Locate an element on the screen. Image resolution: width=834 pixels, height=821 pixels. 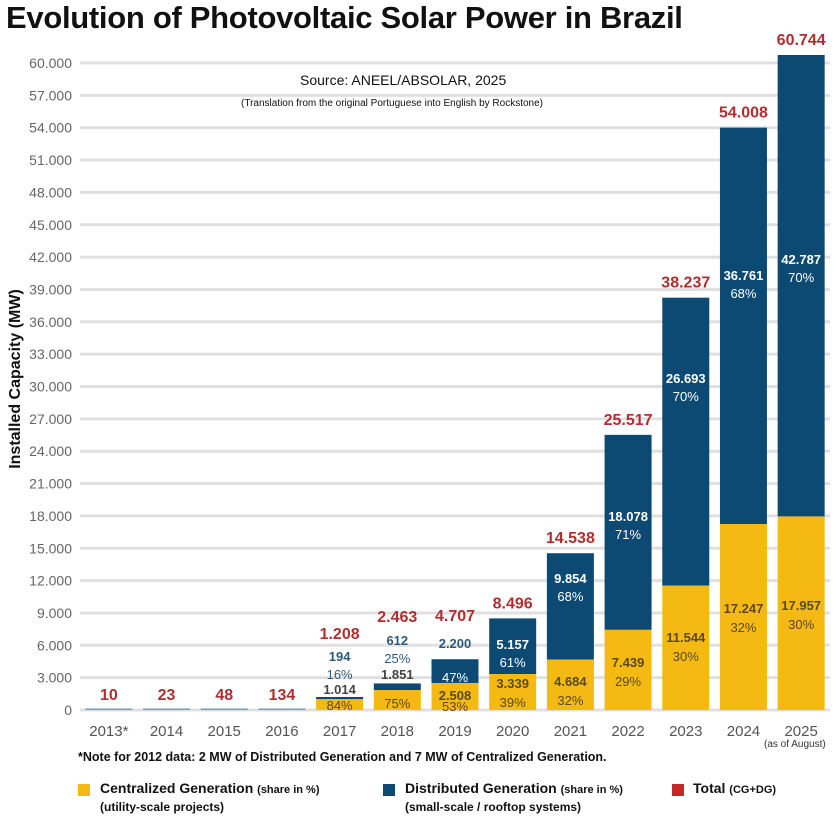
centralized-share-label: 39% is located at coordinates (513, 702).